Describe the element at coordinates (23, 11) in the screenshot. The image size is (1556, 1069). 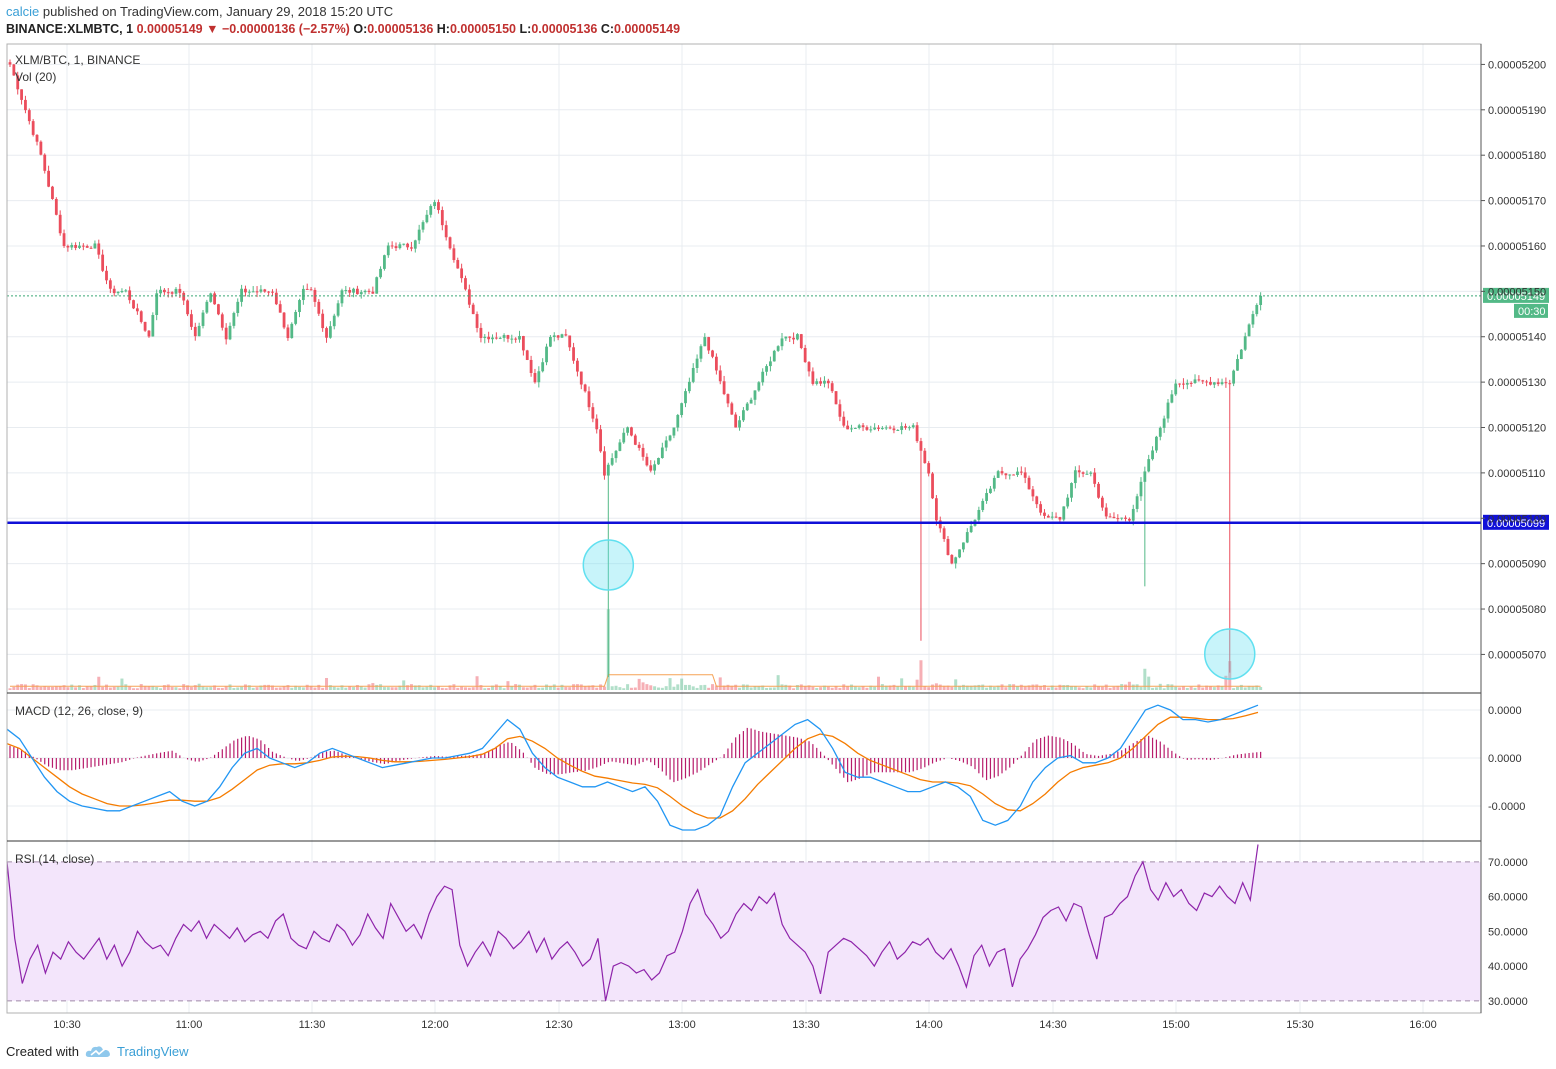
I see `author-link: calcie` at that location.